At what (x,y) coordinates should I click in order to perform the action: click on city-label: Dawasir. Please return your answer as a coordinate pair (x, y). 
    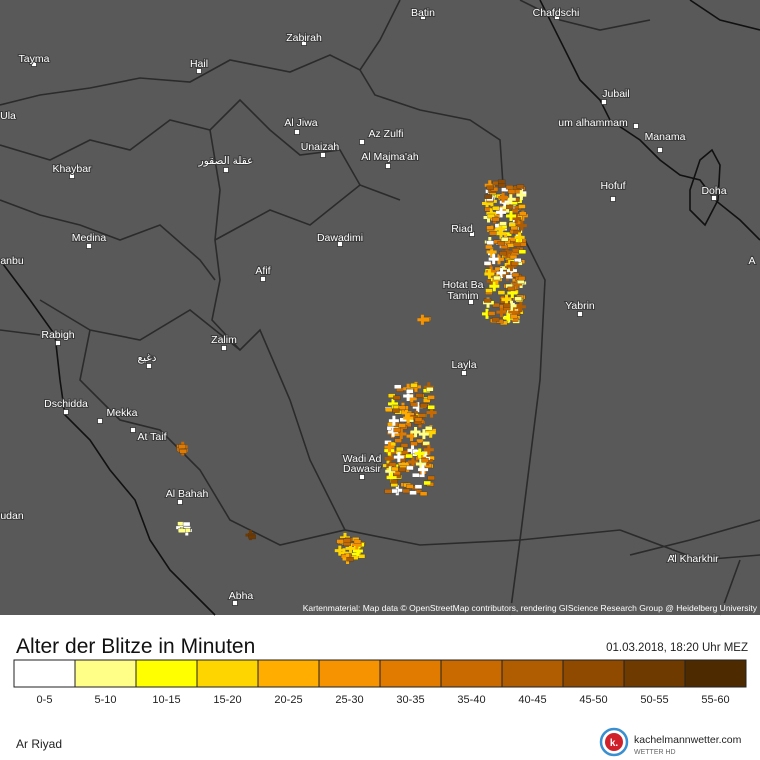
    Looking at the image, I should click on (362, 469).